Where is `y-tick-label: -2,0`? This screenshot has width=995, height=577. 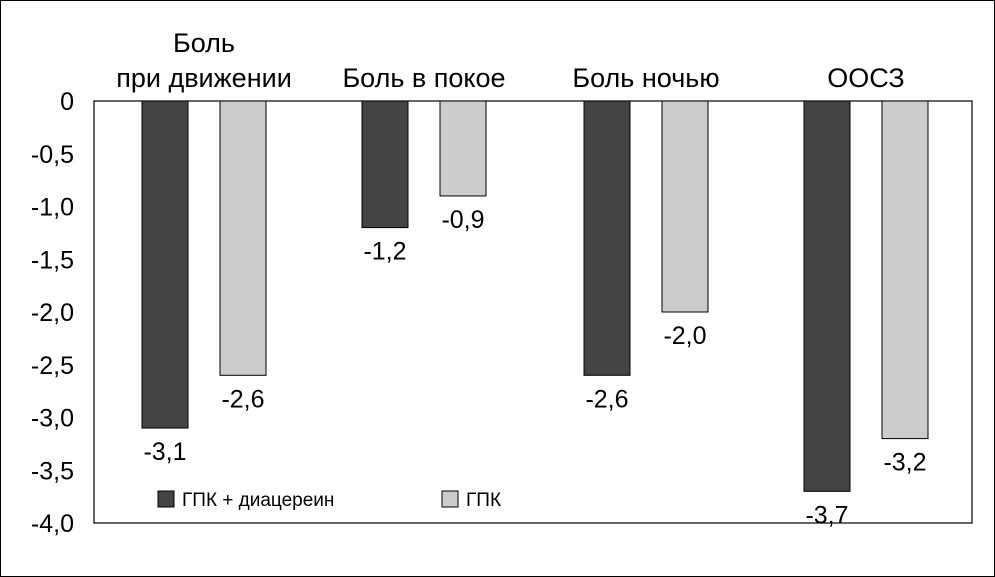
y-tick-label: -2,0 is located at coordinates (52, 313).